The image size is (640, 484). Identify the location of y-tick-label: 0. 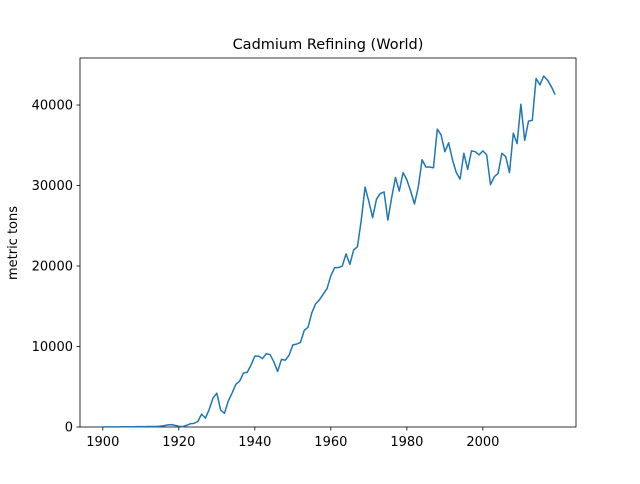
(69, 428).